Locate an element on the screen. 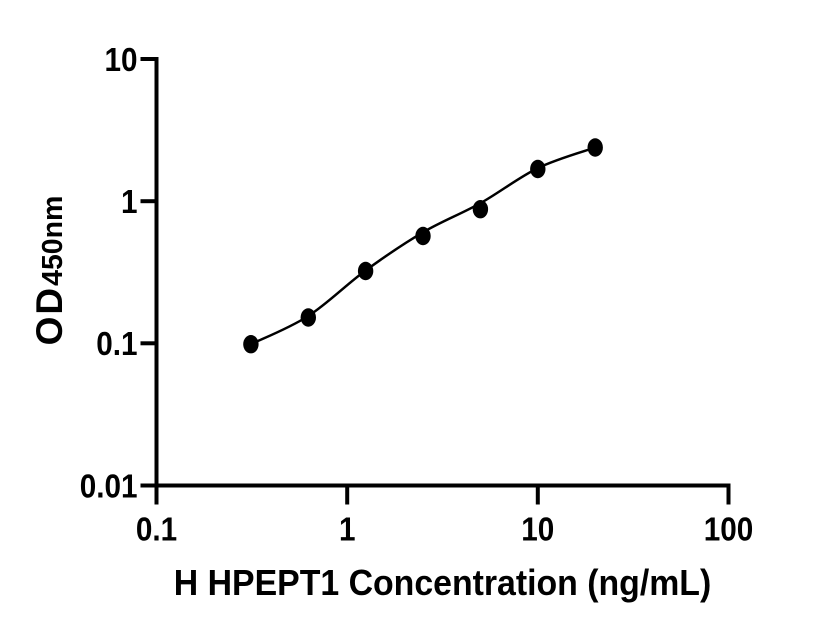 The width and height of the screenshot is (816, 640). svg-text: 100 is located at coordinates (729, 529).